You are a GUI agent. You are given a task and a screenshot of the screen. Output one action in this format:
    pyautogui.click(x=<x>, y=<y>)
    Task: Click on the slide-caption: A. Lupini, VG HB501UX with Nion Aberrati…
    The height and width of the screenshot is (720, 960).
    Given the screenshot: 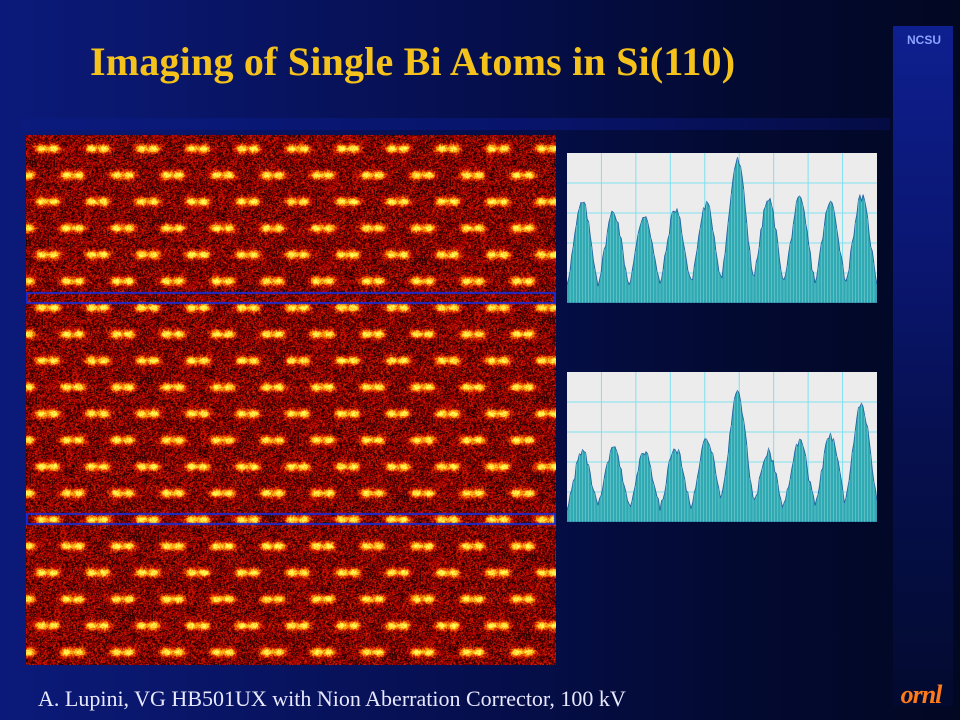 What is the action you would take?
    pyautogui.click(x=332, y=698)
    